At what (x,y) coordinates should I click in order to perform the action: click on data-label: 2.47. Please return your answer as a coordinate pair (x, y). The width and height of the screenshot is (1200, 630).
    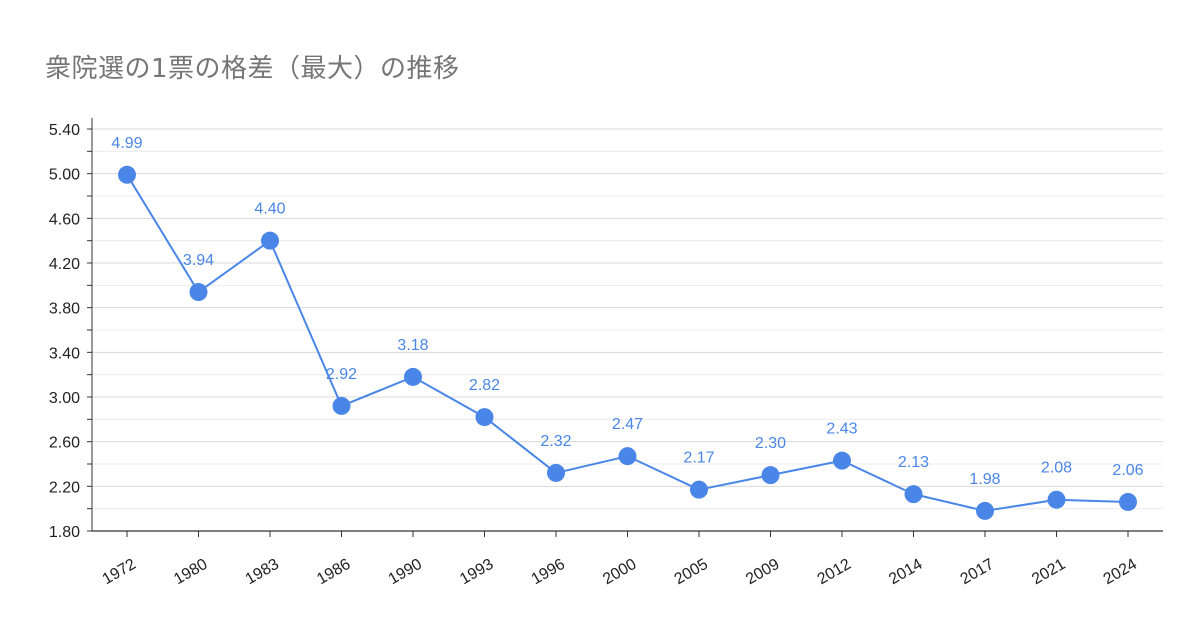
    Looking at the image, I should click on (627, 424).